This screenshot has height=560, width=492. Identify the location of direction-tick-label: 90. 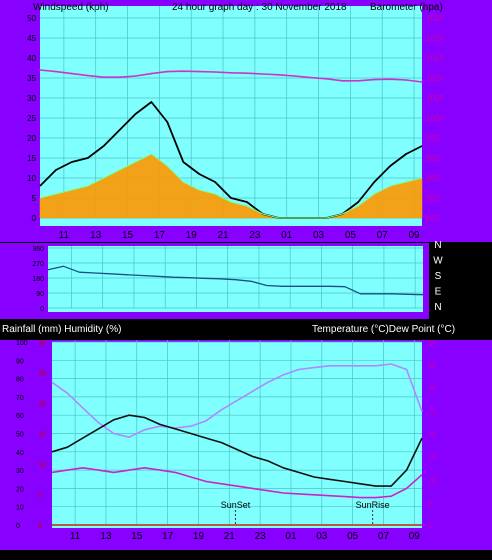
(40, 294).